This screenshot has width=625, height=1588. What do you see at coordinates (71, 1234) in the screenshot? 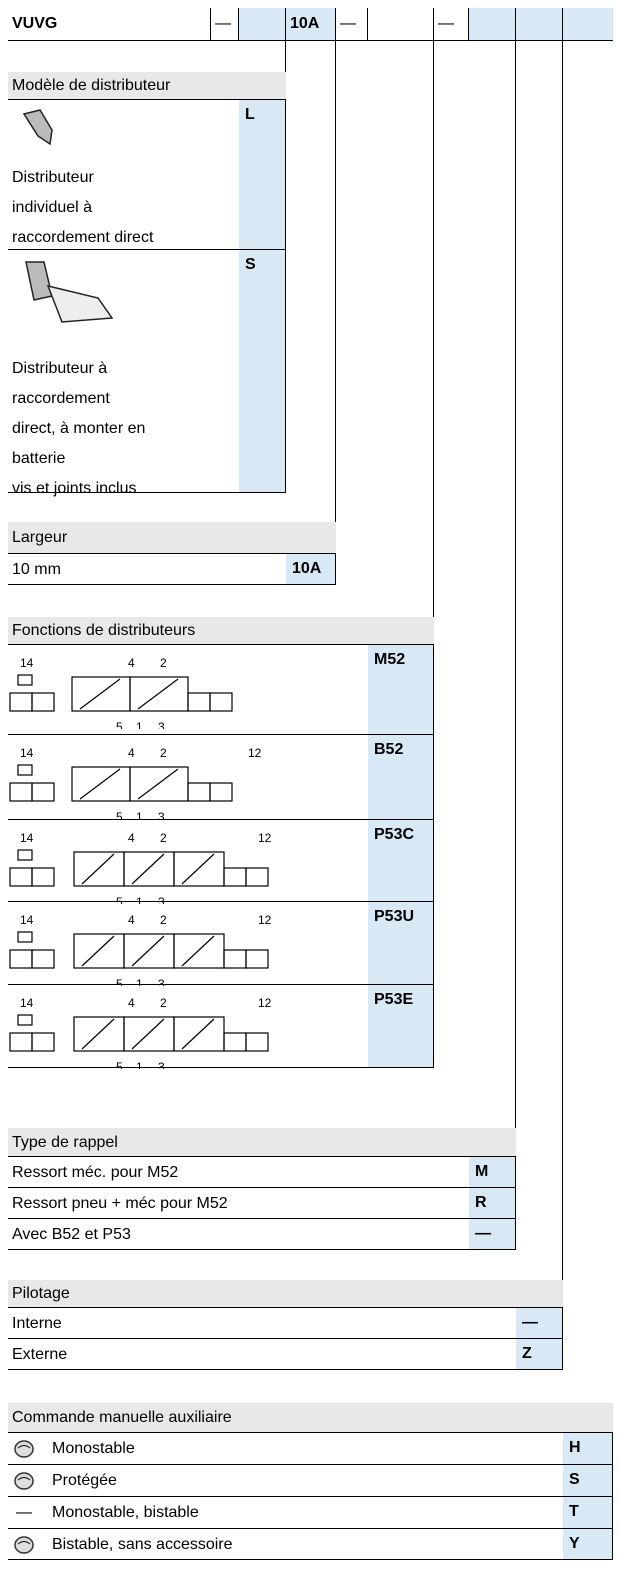
I see `row-label: Avec B52 et P53` at bounding box center [71, 1234].